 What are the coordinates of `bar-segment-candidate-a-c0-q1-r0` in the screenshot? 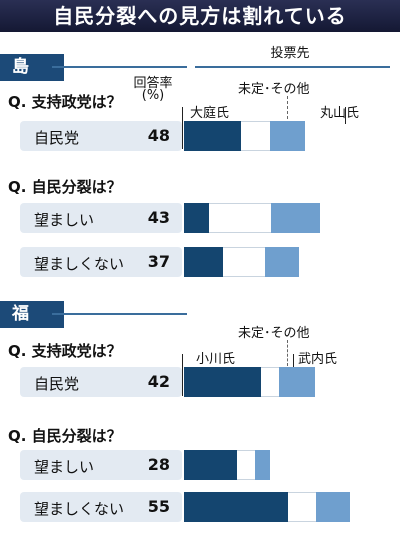 It's located at (196, 218).